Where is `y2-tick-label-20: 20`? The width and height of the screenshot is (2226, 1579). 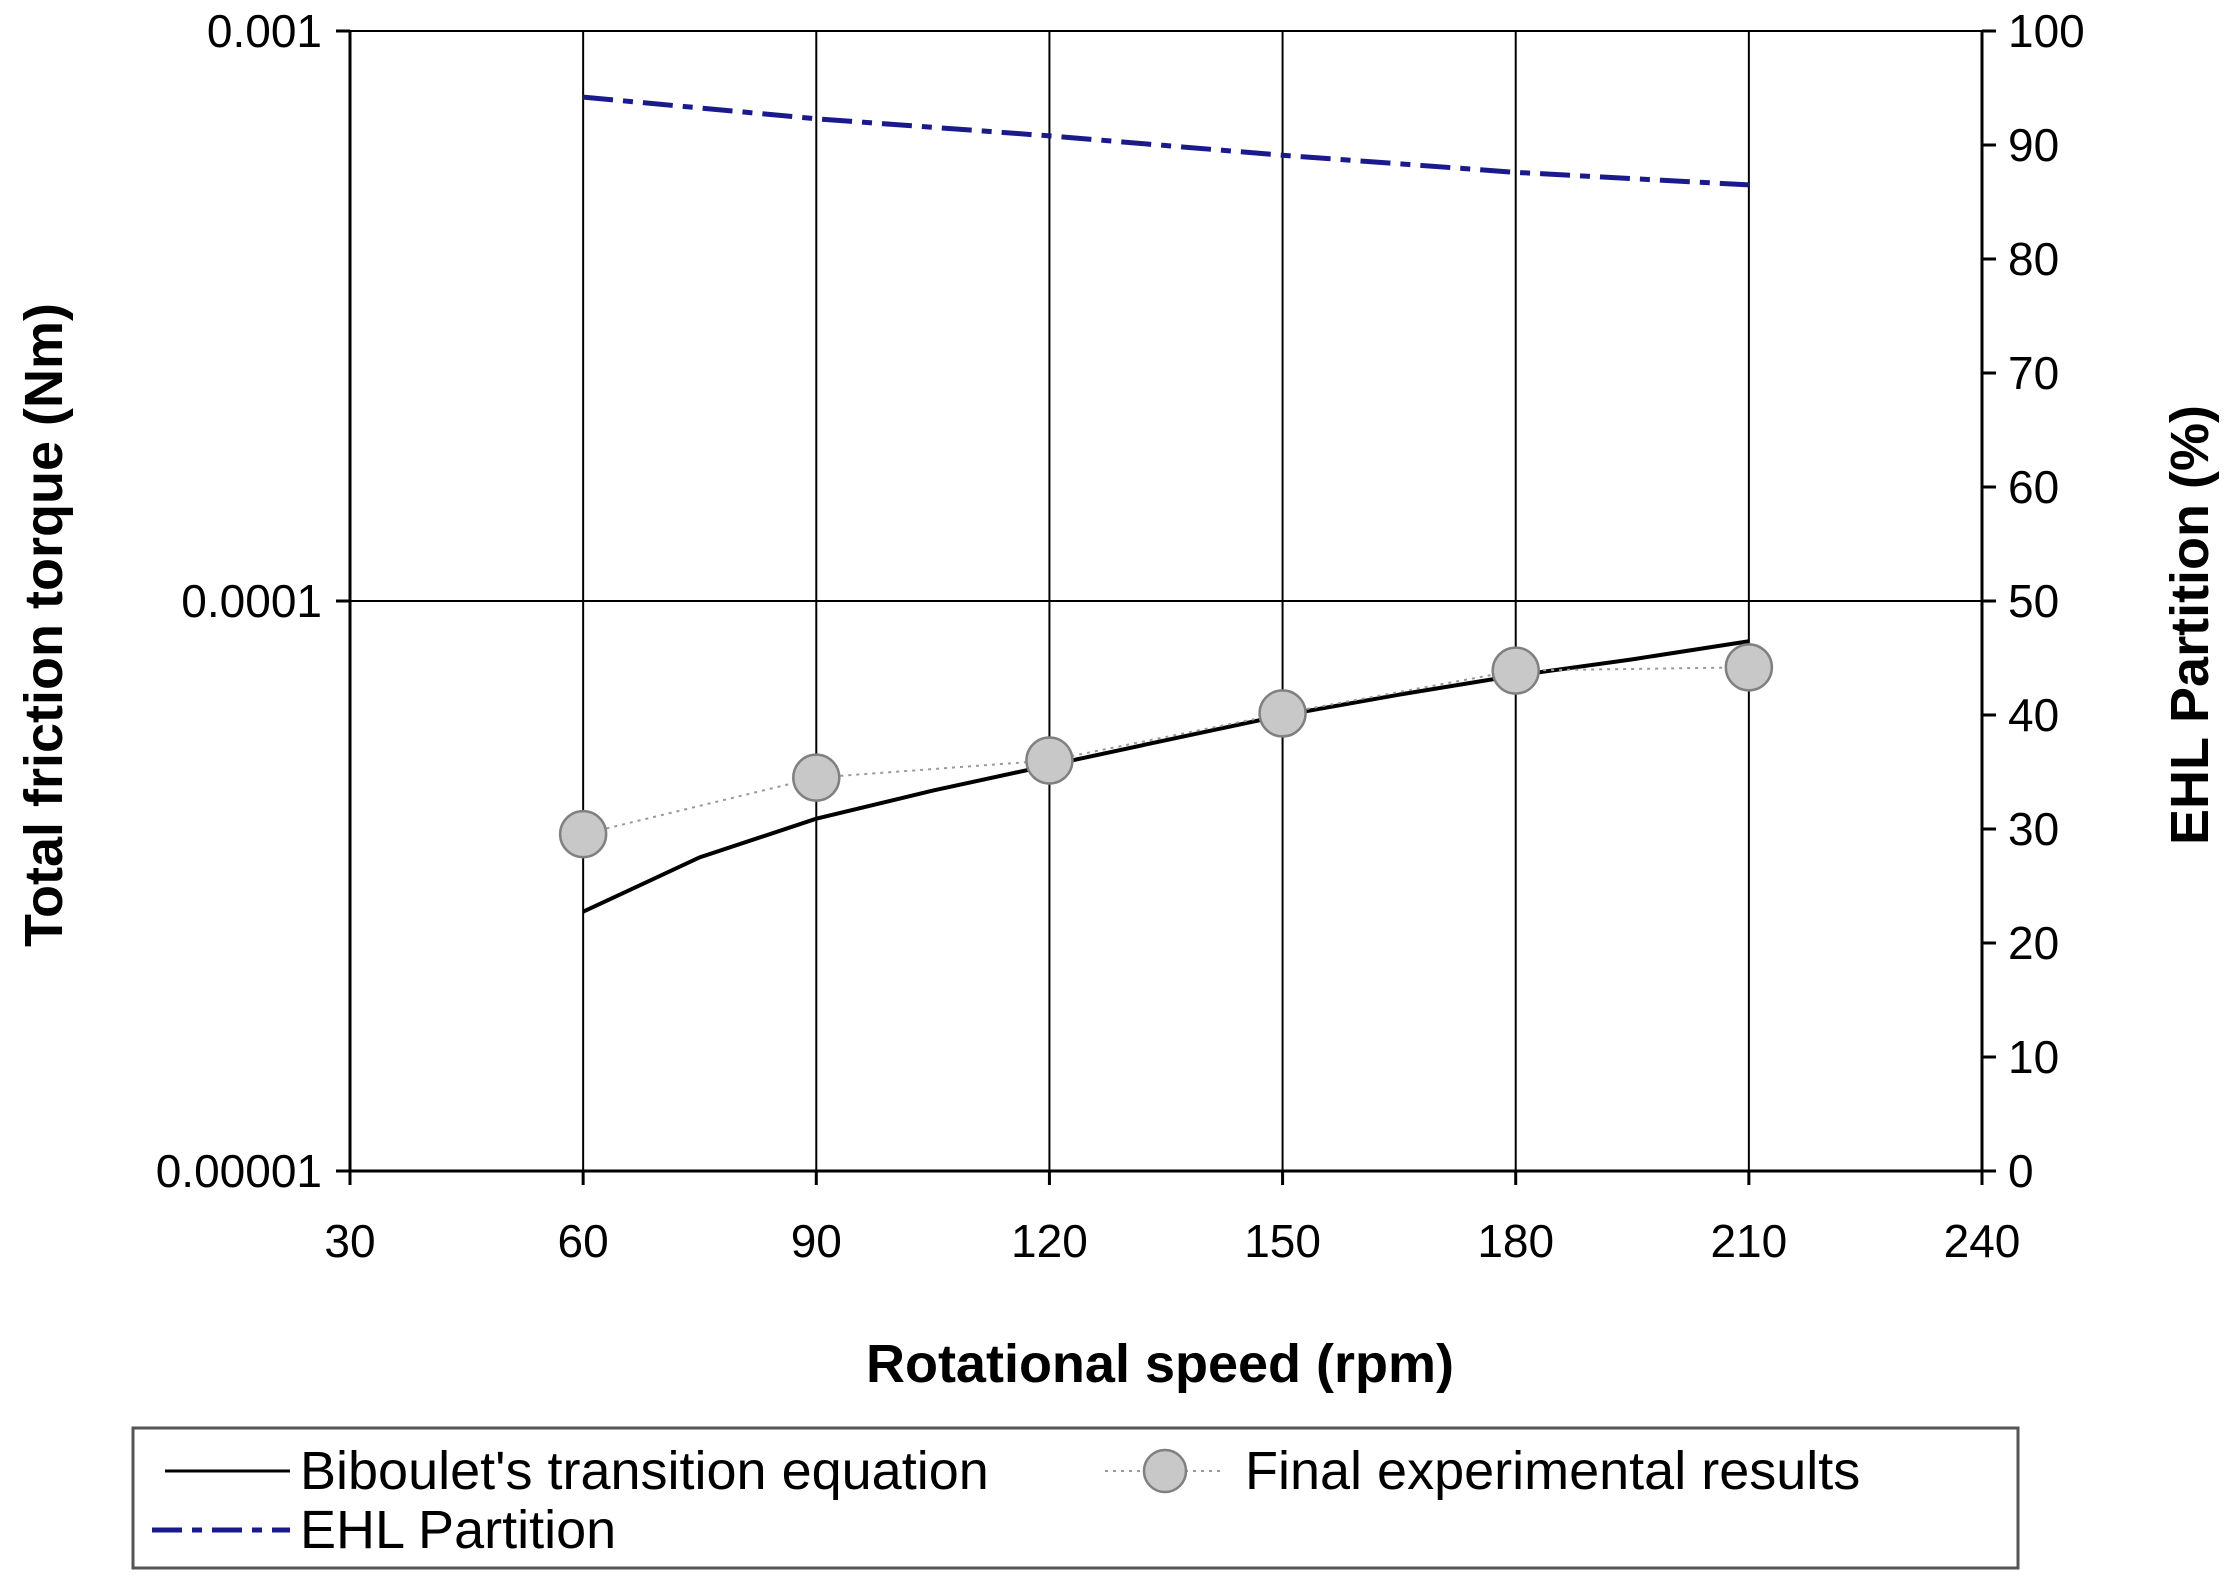 y2-tick-label-20: 20 is located at coordinates (2033, 943).